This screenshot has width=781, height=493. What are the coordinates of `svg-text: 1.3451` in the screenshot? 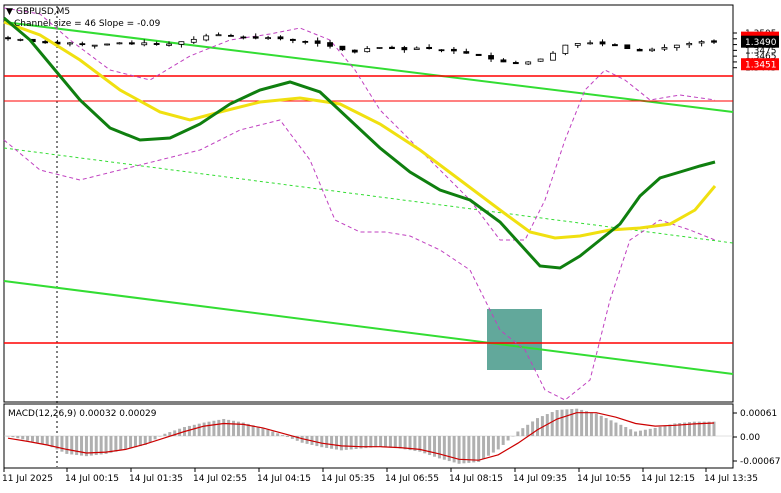 It's located at (761, 66).